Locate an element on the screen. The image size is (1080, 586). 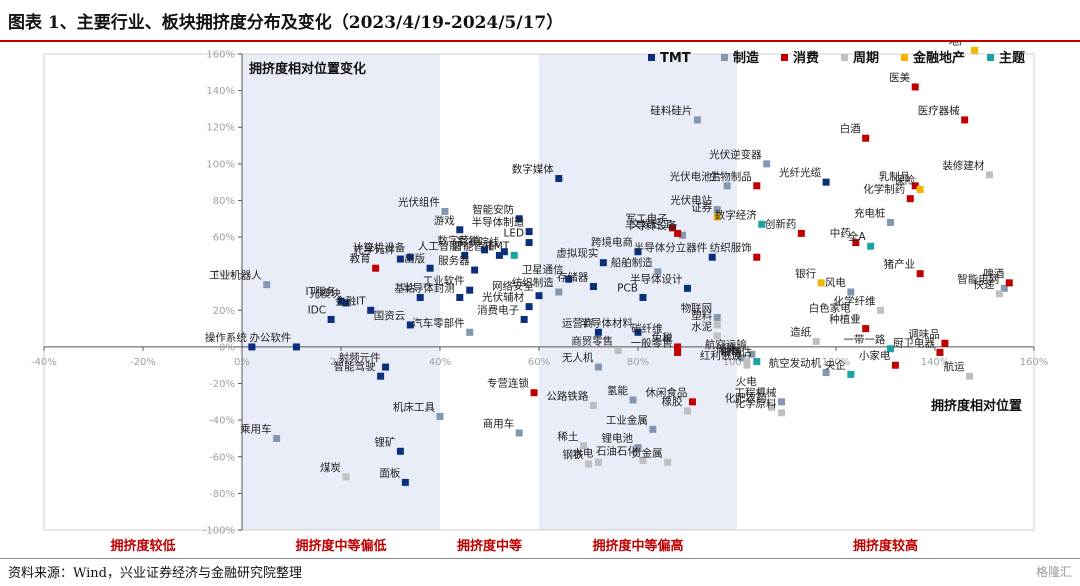
y-tick-label: -80% is located at coordinates (222, 494).